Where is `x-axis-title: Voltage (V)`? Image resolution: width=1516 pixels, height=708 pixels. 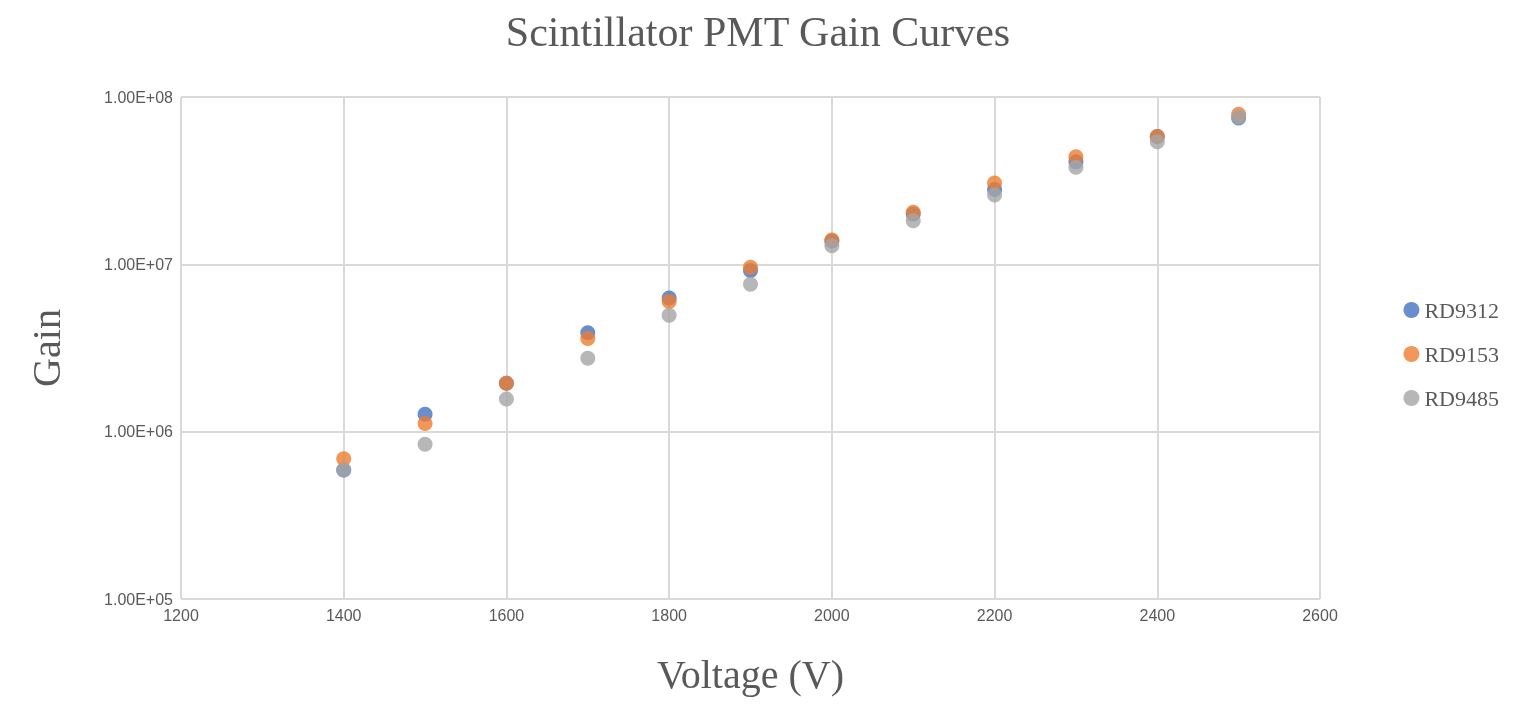
x-axis-title: Voltage (V) is located at coordinates (750, 674).